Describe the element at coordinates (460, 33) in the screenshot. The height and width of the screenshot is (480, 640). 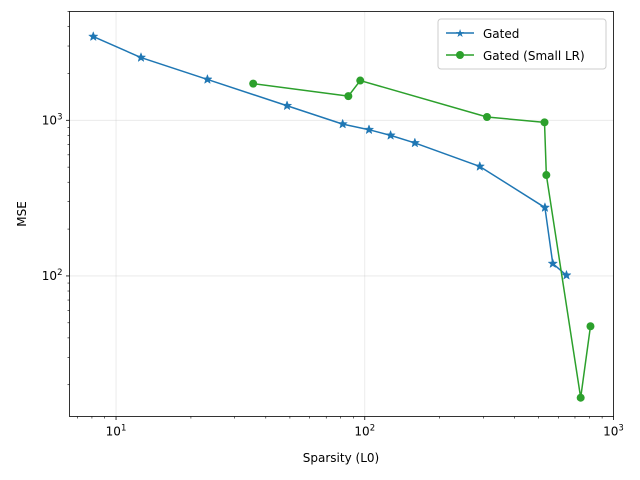
I see `legend-star-icon: ★` at that location.